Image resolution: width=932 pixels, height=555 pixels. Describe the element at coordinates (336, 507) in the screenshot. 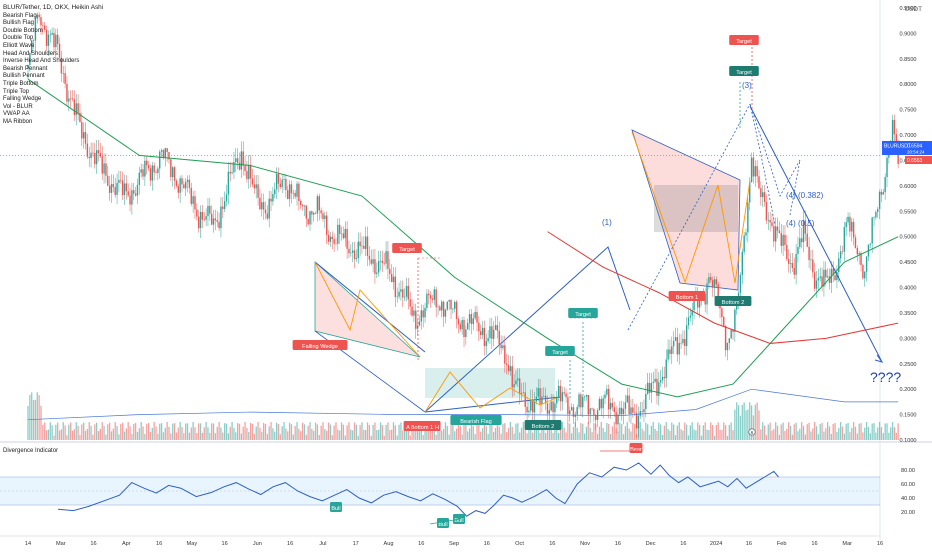

I see `bull-label-1-bg` at that location.